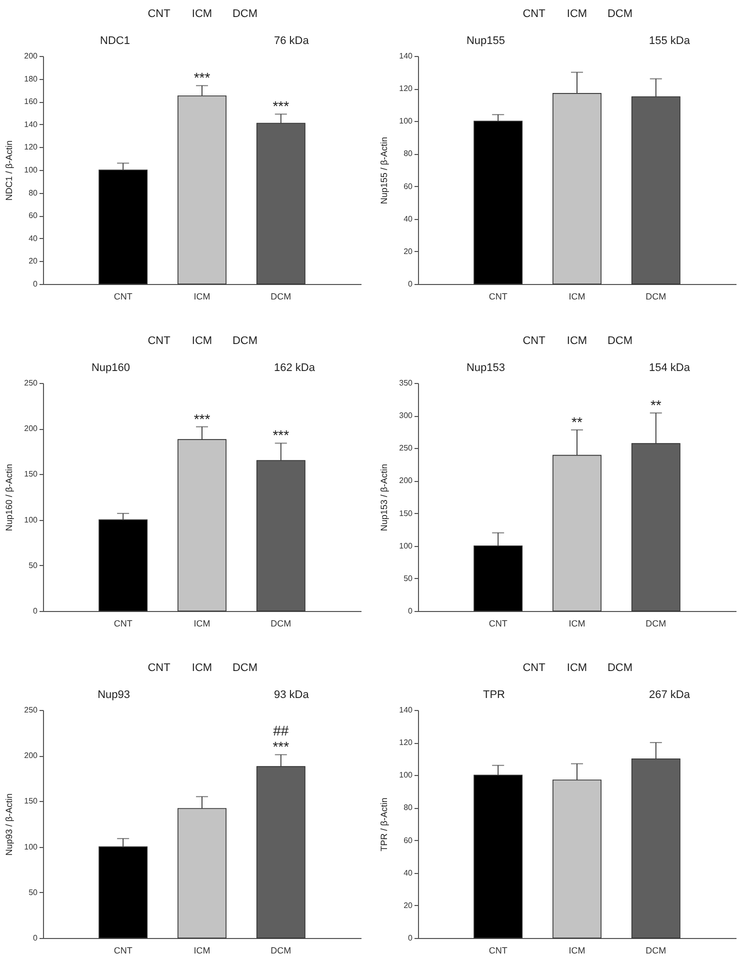 This screenshot has width=743, height=967. What do you see at coordinates (114, 695) in the screenshot?
I see `text: Nup93` at bounding box center [114, 695].